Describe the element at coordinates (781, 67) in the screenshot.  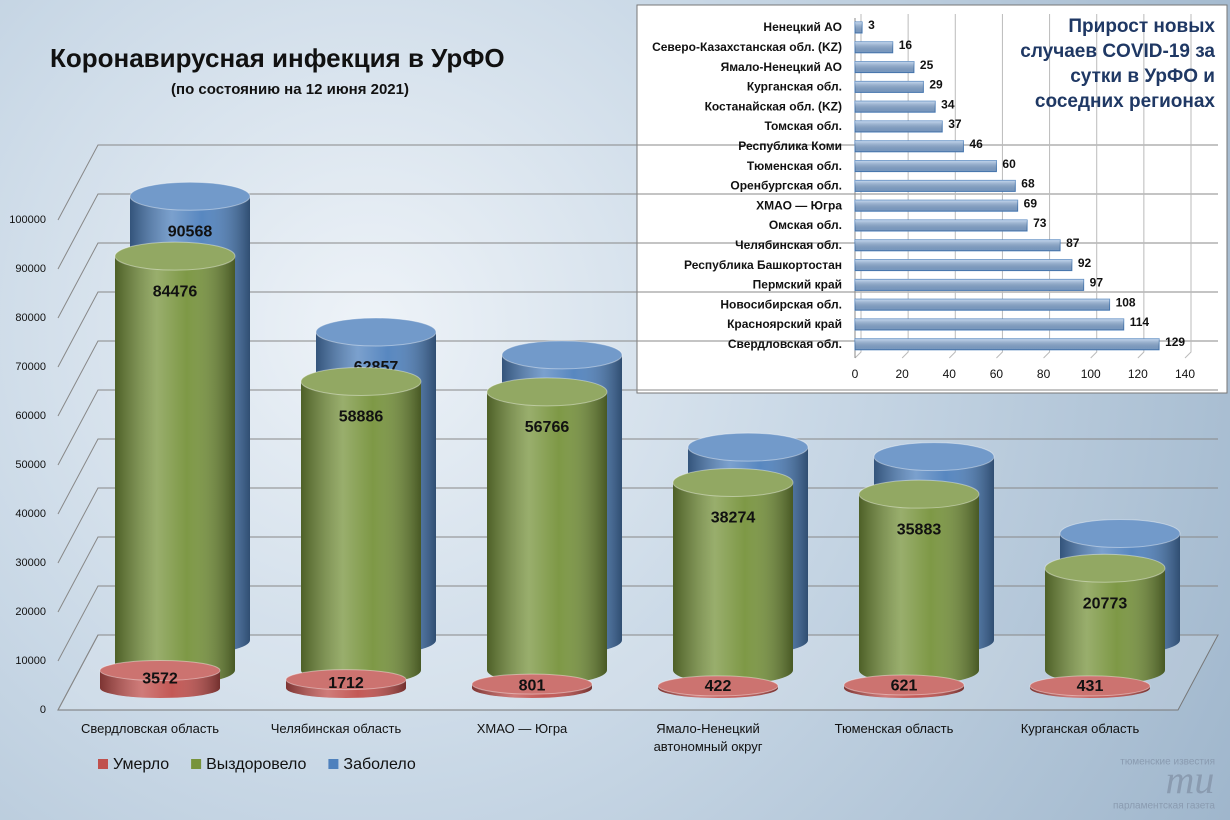
I see `y-tick-label: Ямало-Ненецкий АО` at that location.